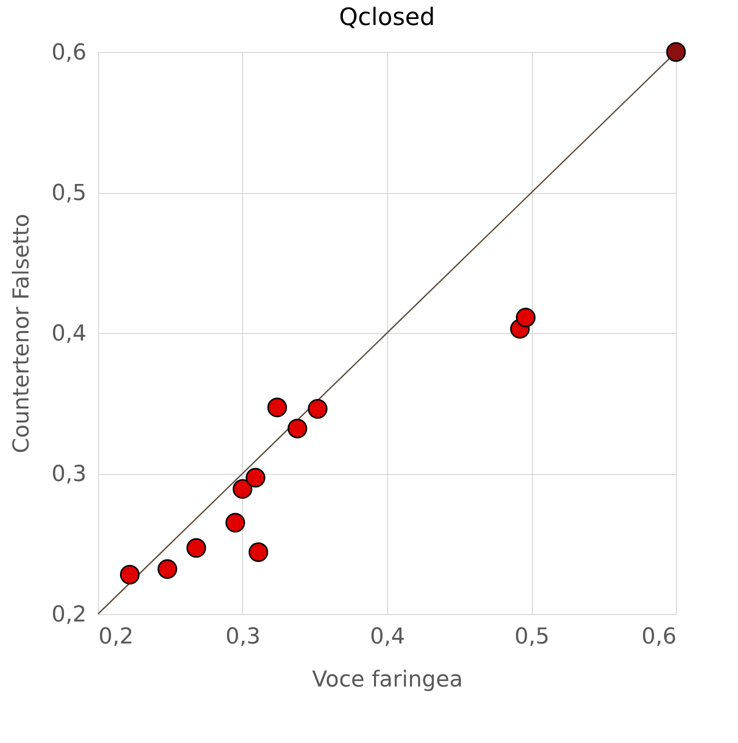 Image resolution: width=738 pixels, height=743 pixels. What do you see at coordinates (243, 637) in the screenshot?
I see `x-tick-label: 0,3` at bounding box center [243, 637].